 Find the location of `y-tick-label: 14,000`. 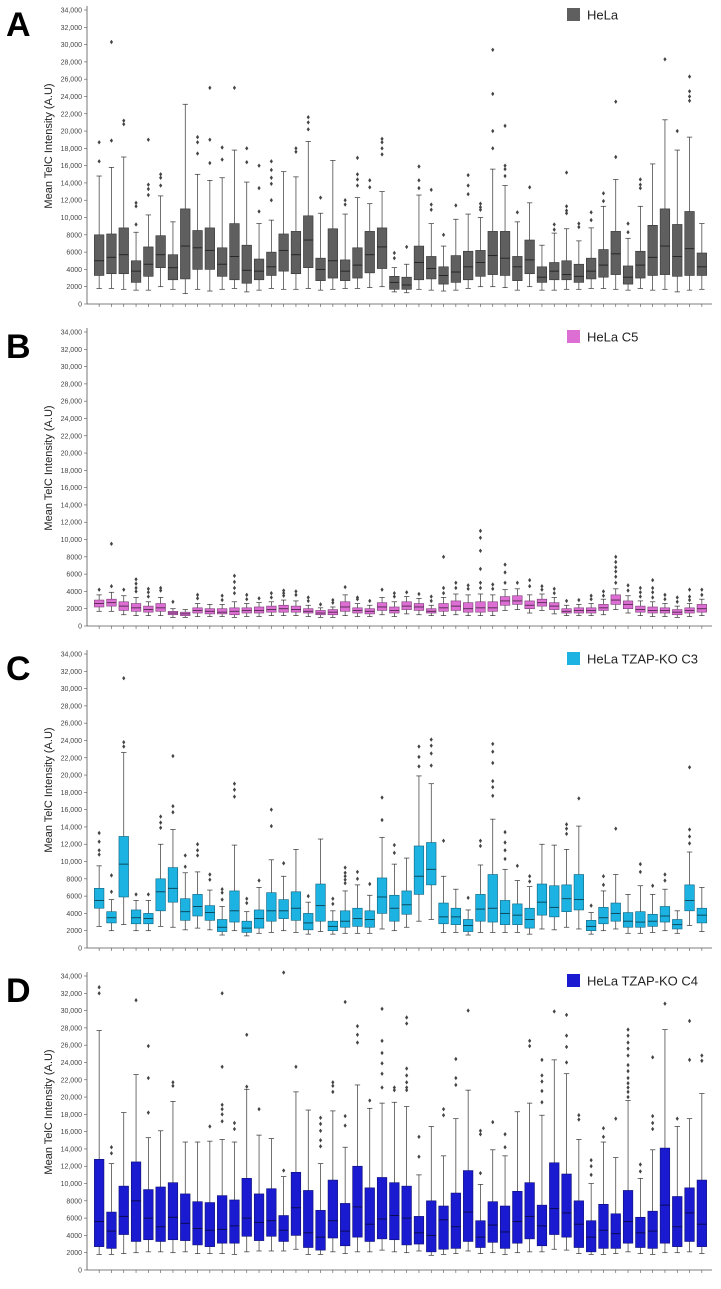

y-tick-label: 14,000 is located at coordinates (72, 1149).